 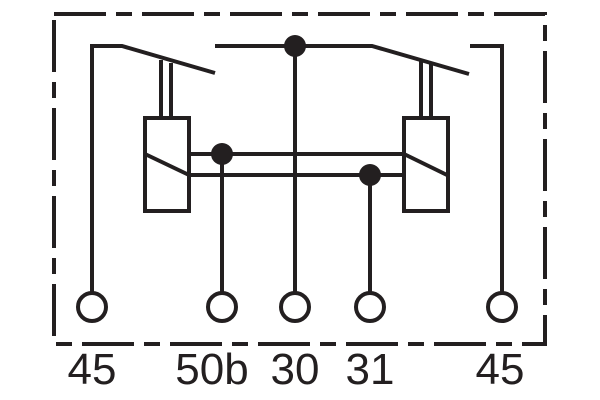 What do you see at coordinates (92, 369) in the screenshot?
I see `terminal-label-45-left: 45` at bounding box center [92, 369].